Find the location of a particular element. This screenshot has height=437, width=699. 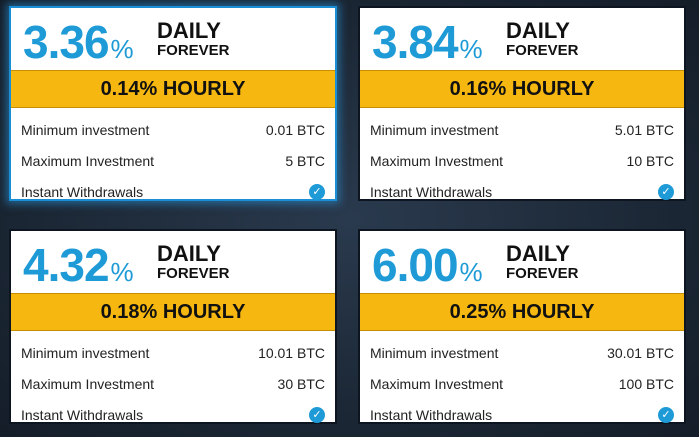

plan-header: 4.32% DAILY FOREVER is located at coordinates (173, 262).